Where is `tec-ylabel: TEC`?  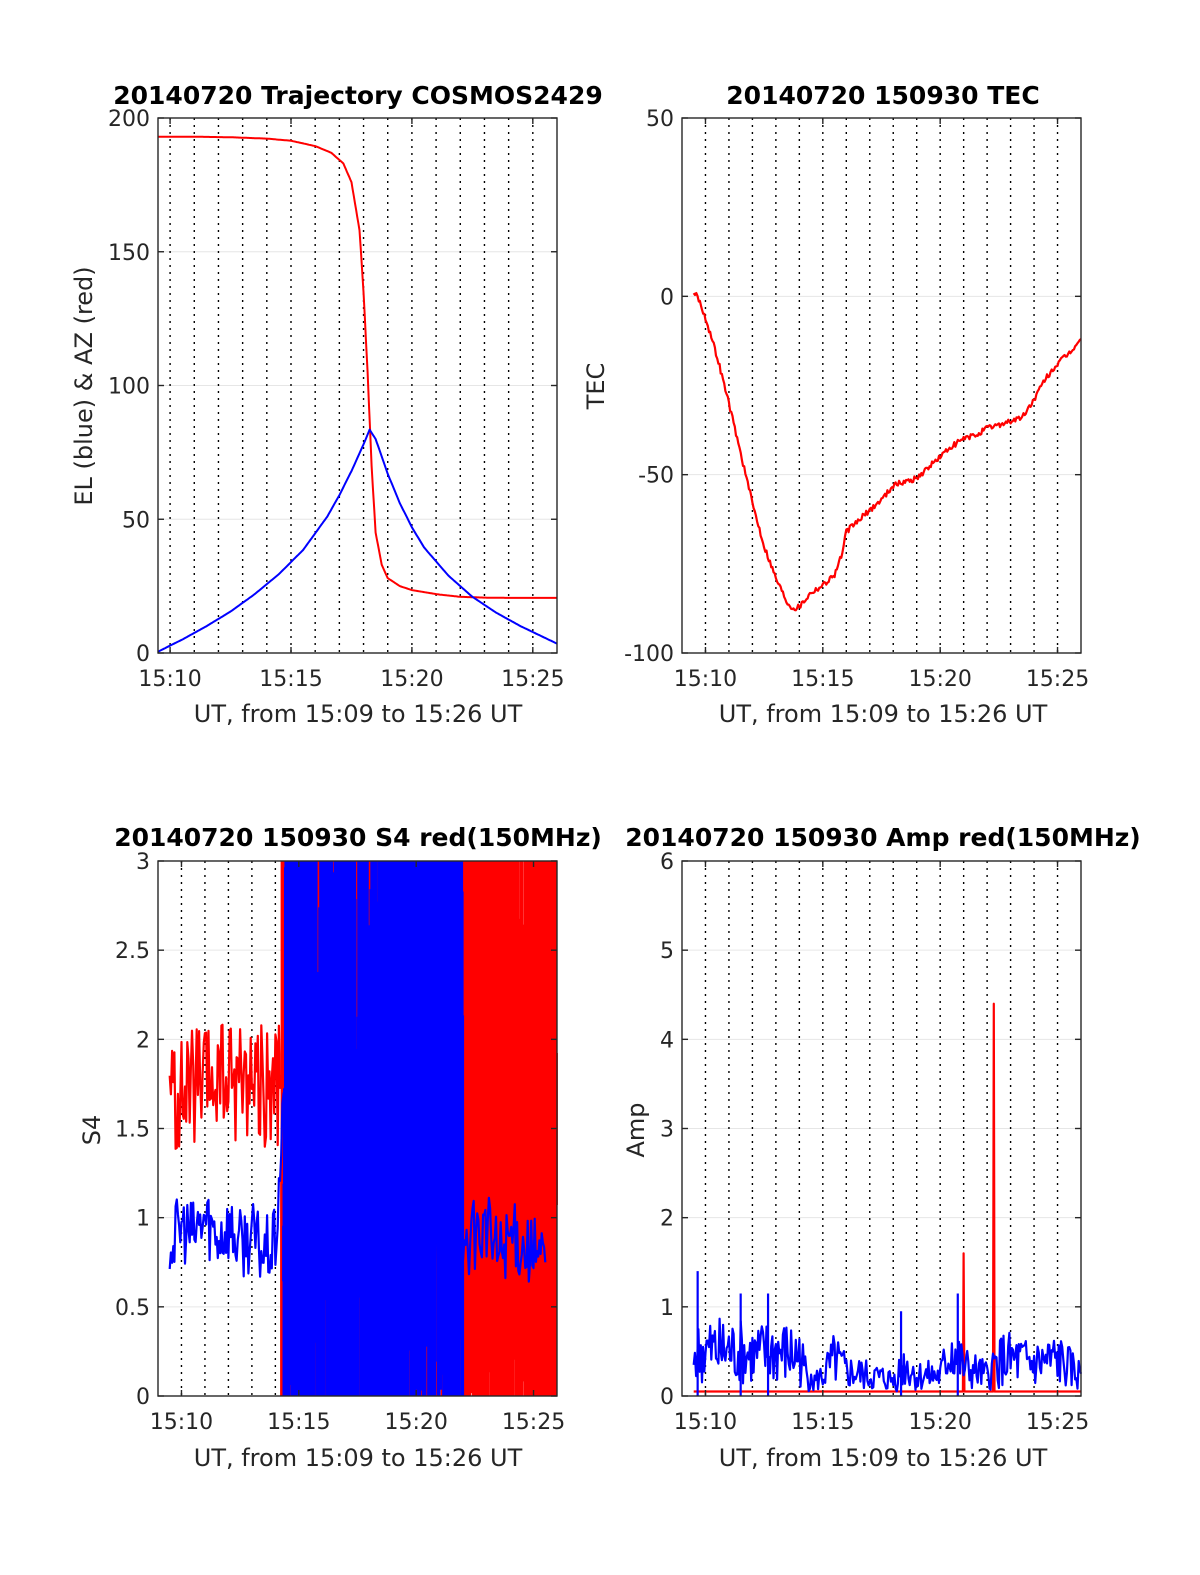 tec-ylabel: TEC is located at coordinates (596, 387).